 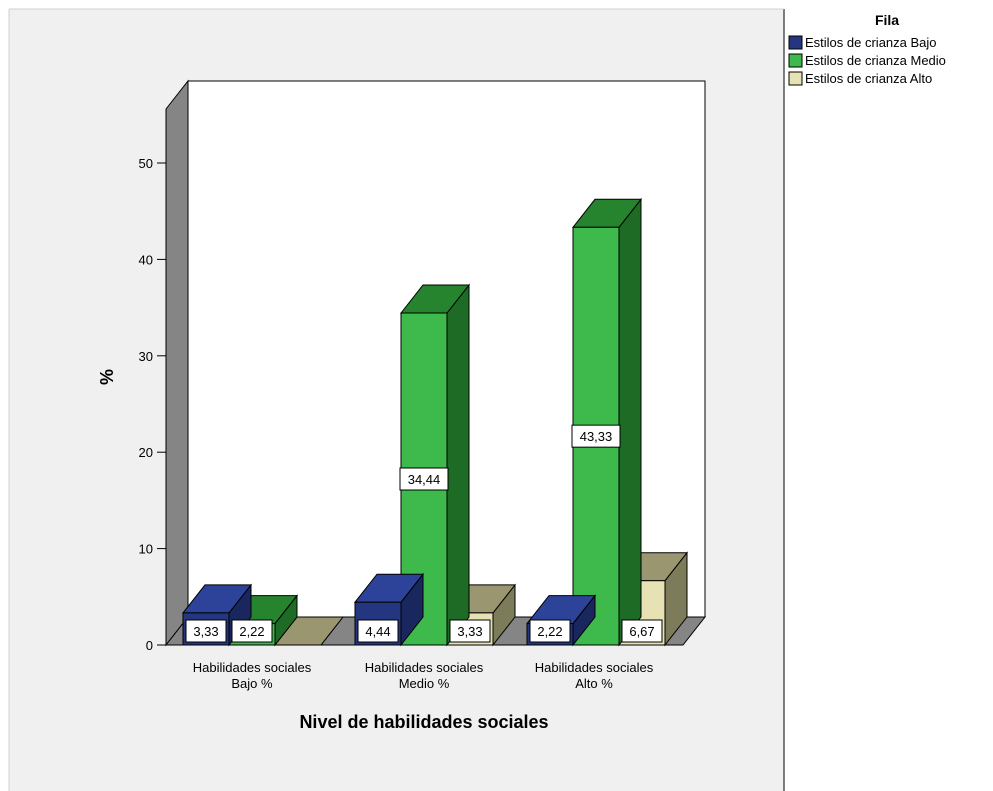 I want to click on y-tick-label: 20, so click(x=146, y=452).